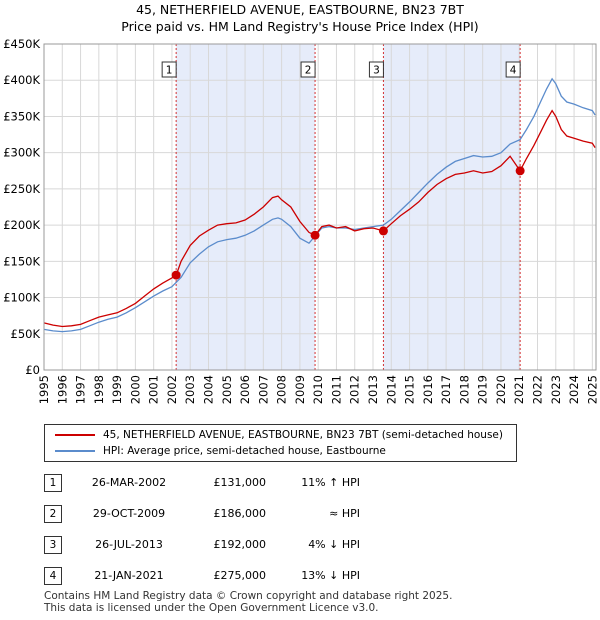  I want to click on sale-date: 26-MAR-2002, so click(129, 482).